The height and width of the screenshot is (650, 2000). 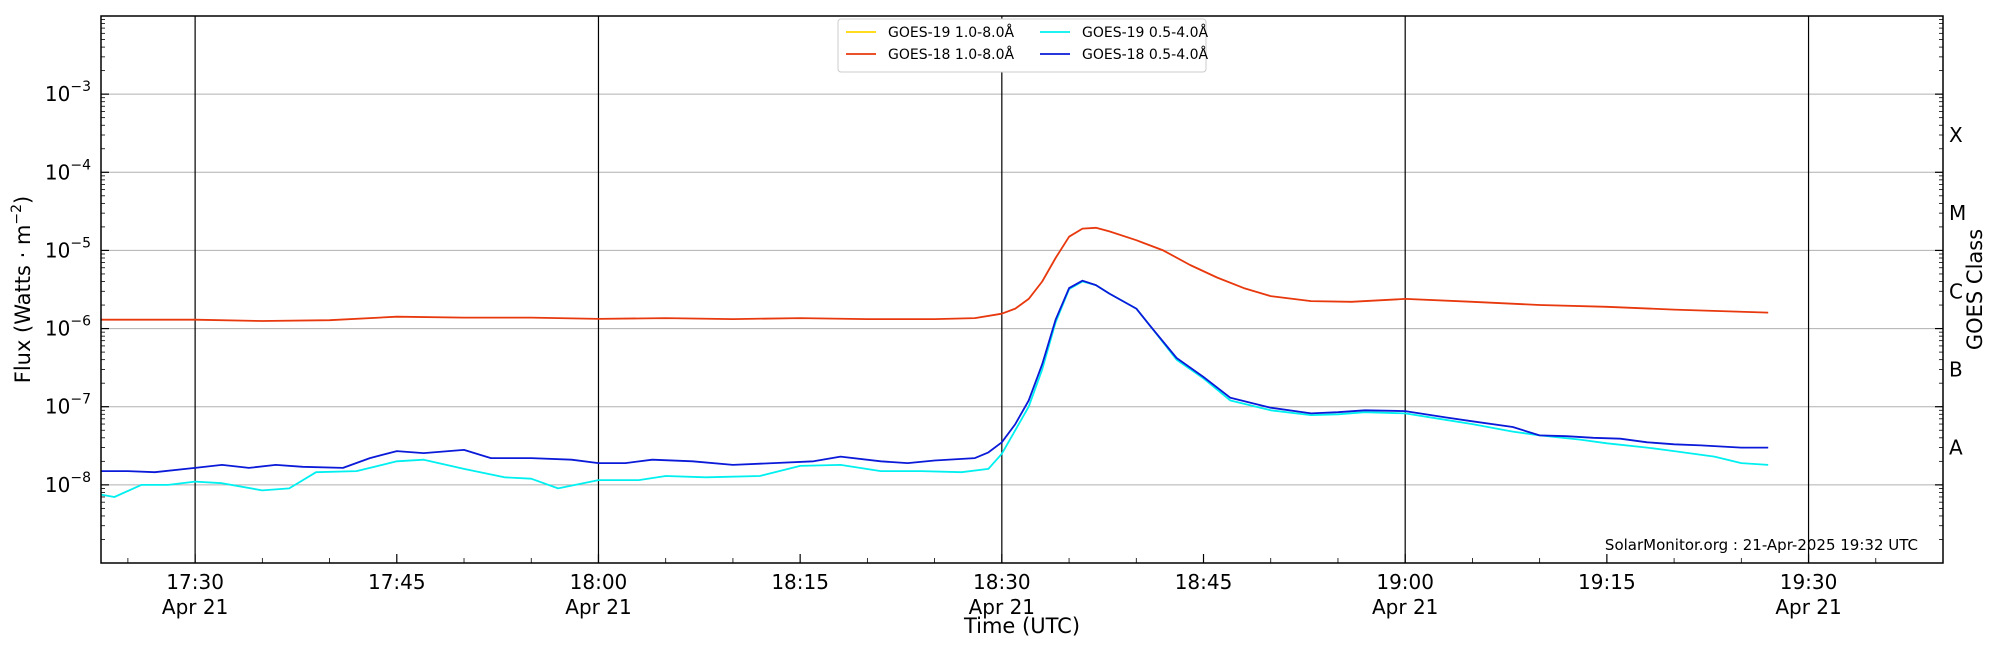 I want to click on x-tick-time: 19:15, so click(x=1607, y=582).